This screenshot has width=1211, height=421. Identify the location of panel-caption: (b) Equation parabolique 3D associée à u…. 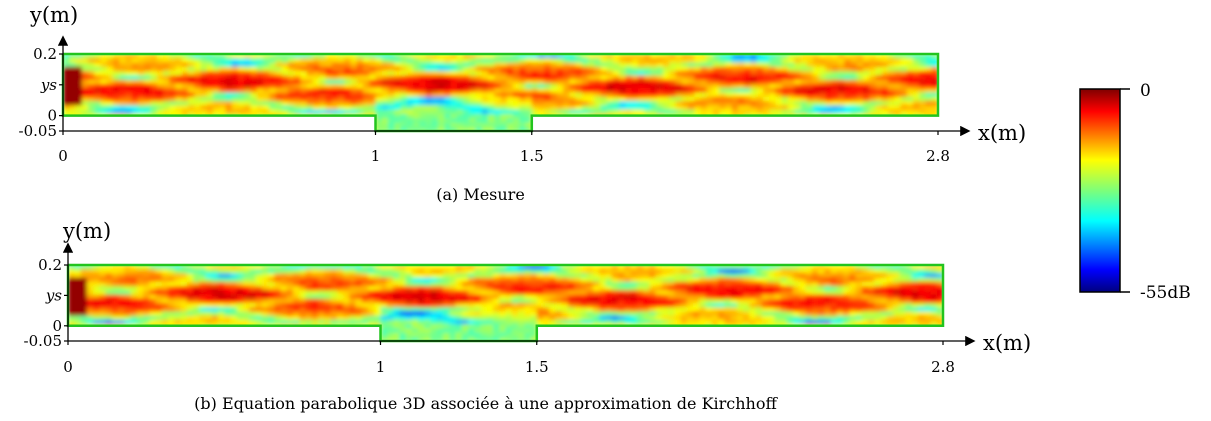
(486, 403).